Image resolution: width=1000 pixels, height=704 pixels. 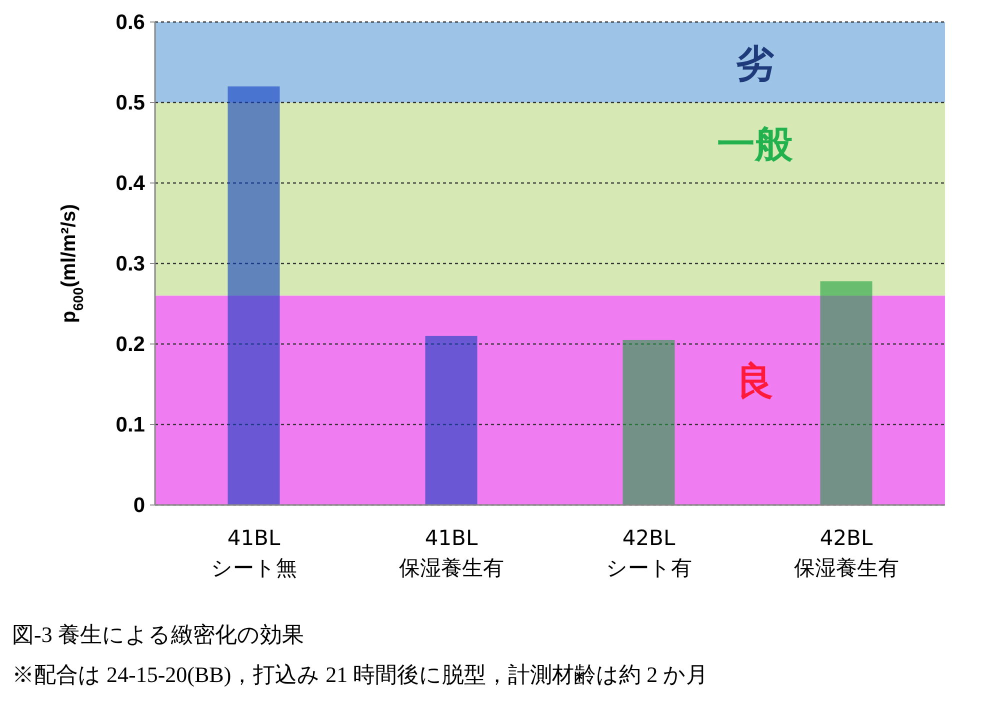 What do you see at coordinates (755, 144) in the screenshot?
I see `band-label: 一般` at bounding box center [755, 144].